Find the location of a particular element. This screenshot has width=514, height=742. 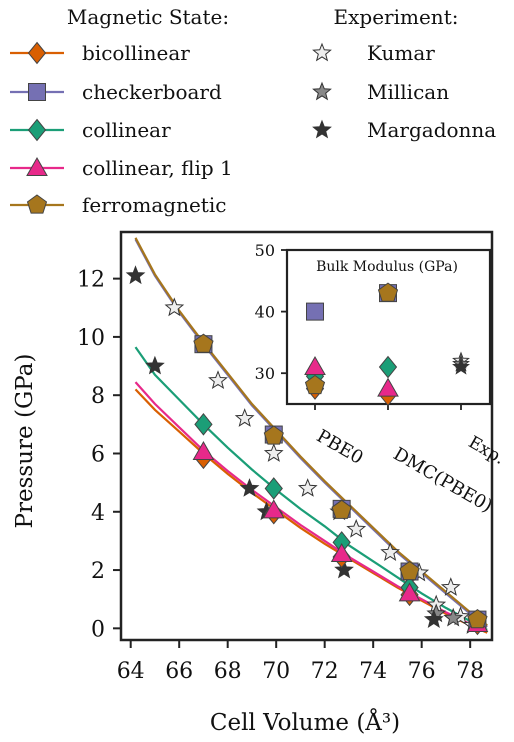

x-tick-label: 72 is located at coordinates (325, 671).